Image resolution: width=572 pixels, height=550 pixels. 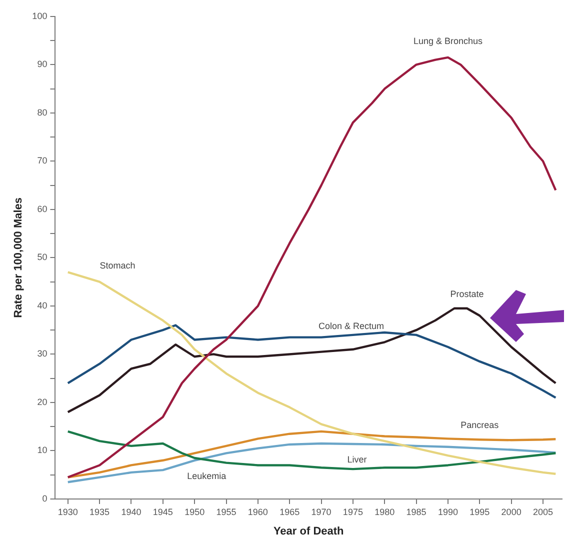 What do you see at coordinates (384, 511) in the screenshot?
I see `x-tick-label: 1980` at bounding box center [384, 511].